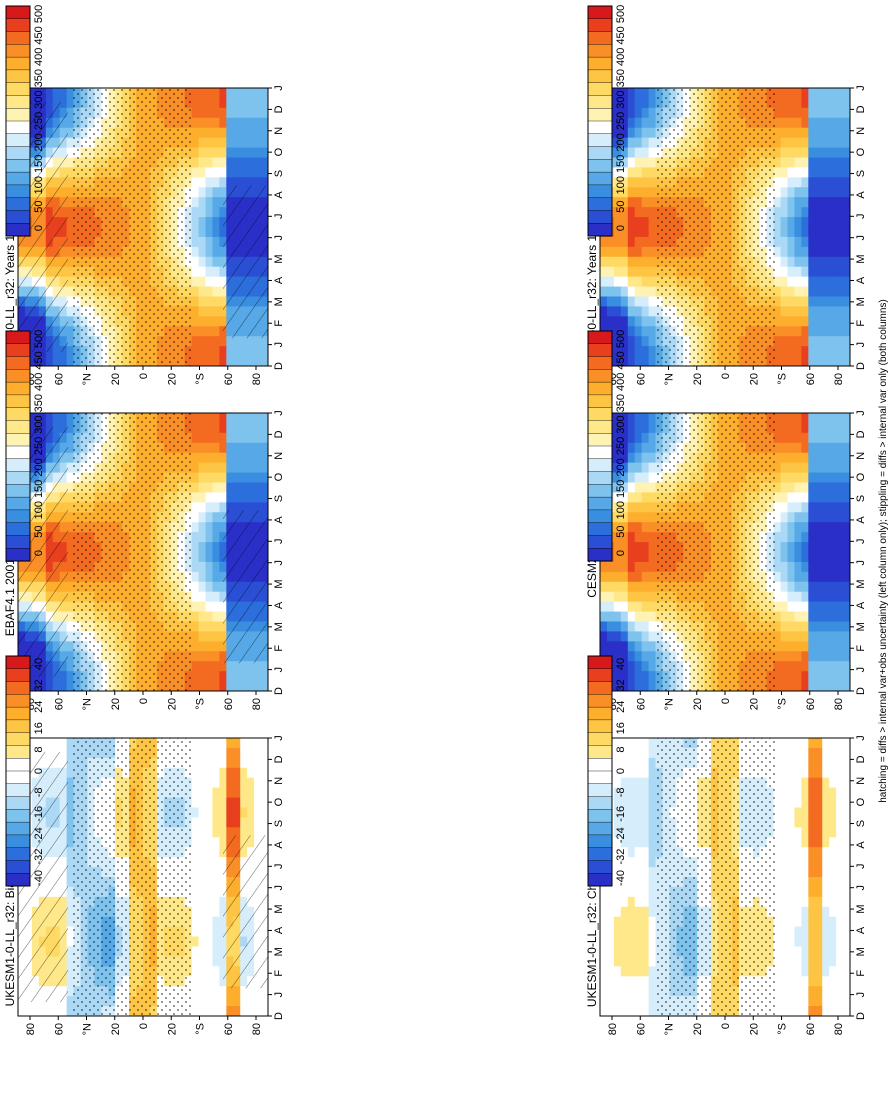 This screenshot has height=1102, width=895. Describe the element at coordinates (698, 379) in the screenshot. I see `lat-tick-label: 20` at that location.